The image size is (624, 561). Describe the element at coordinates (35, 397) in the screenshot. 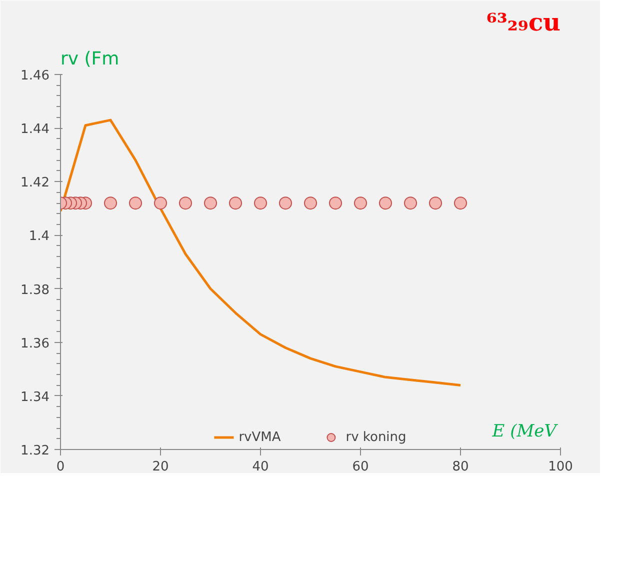

I see `y-tick-label: 1.34` at that location.